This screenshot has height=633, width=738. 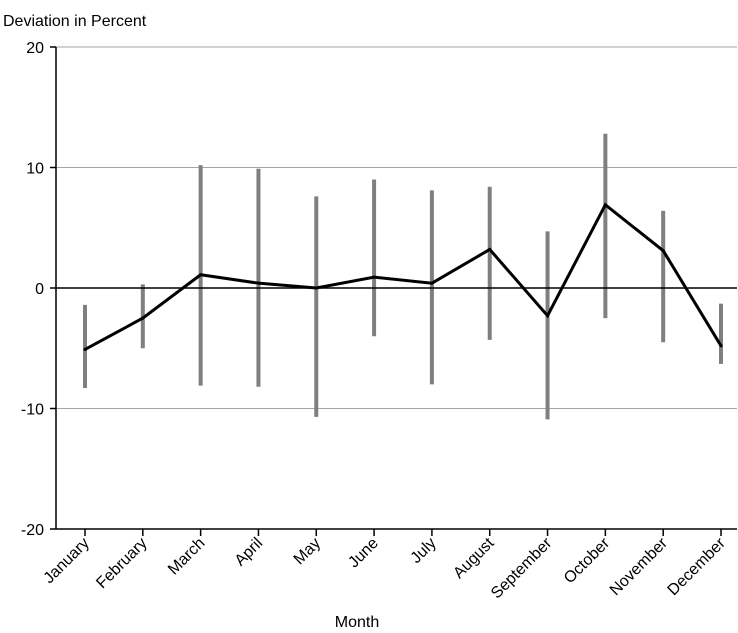 I want to click on x-tick-label: March, so click(x=186, y=556).